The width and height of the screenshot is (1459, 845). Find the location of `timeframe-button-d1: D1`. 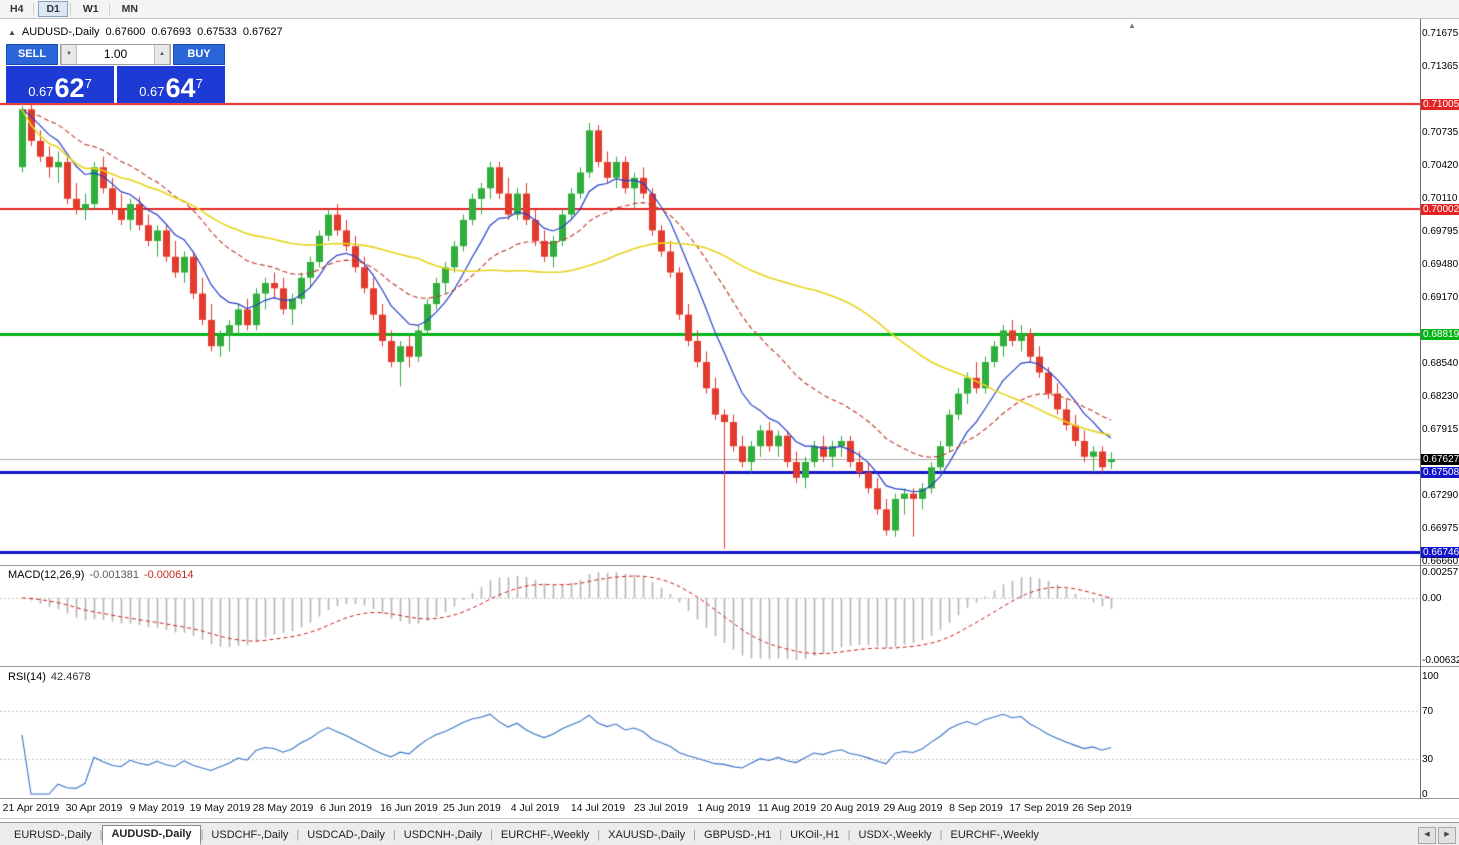

timeframe-button-d1: D1 is located at coordinates (53, 9).